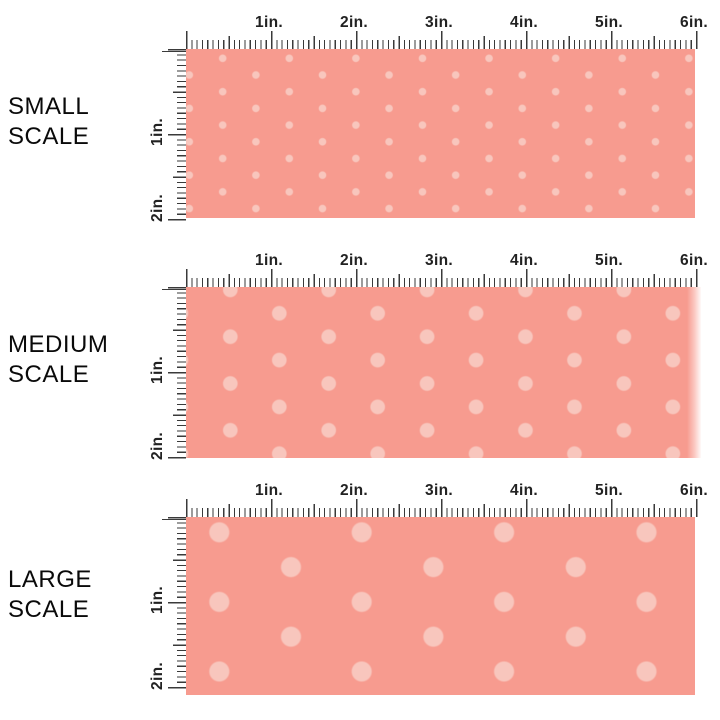  I want to click on ruler-left-label-1in: 1in., so click(157, 600).